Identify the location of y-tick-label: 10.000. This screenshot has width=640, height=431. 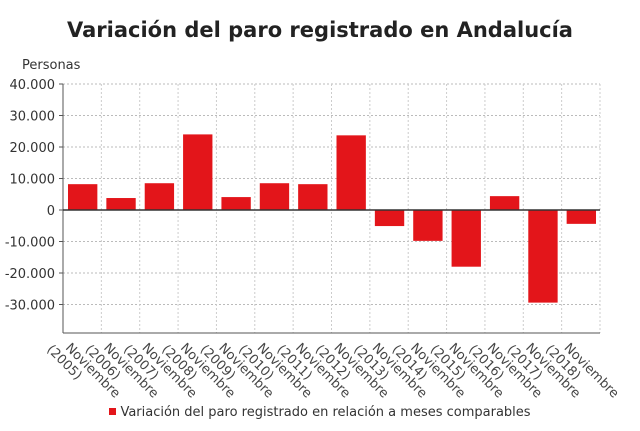
(33, 180).